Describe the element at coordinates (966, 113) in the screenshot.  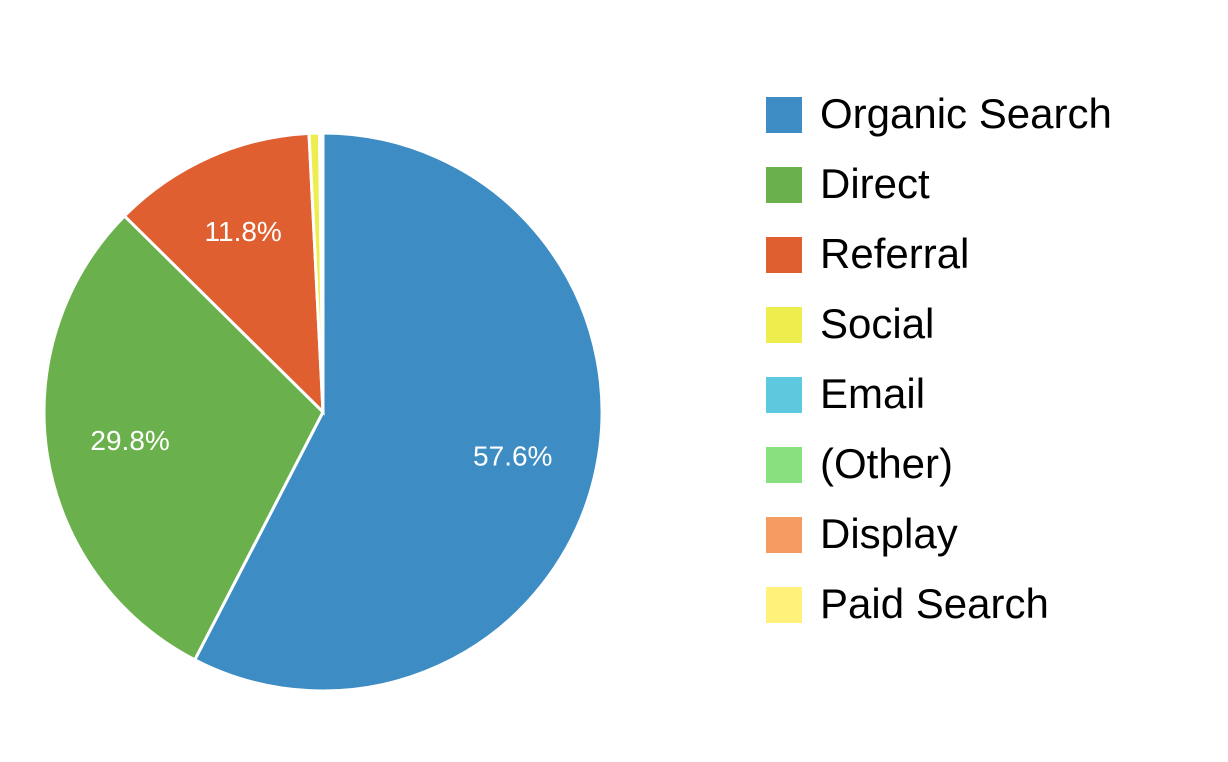
I see `legend-label: Organic Search` at that location.